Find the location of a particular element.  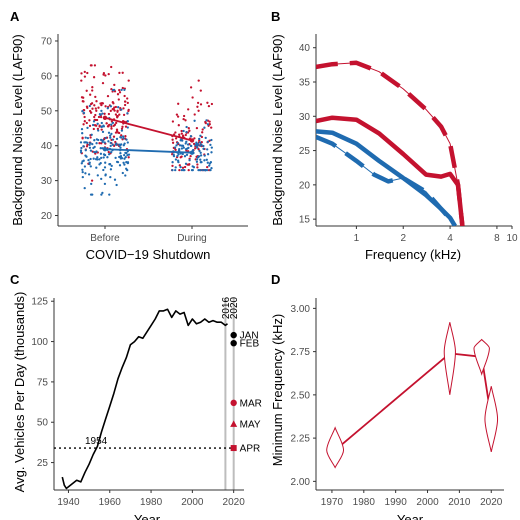

panel-b-ytick-label: 30 is located at coordinates (305, 117).